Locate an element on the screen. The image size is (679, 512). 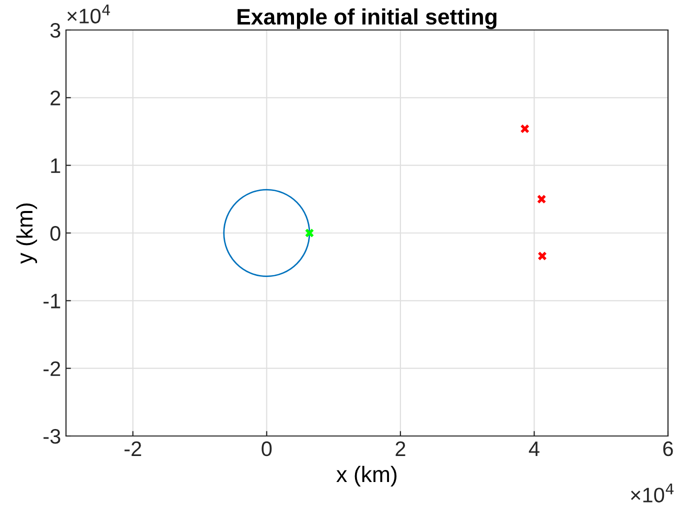
y-tick-label: 1 is located at coordinates (55, 165).